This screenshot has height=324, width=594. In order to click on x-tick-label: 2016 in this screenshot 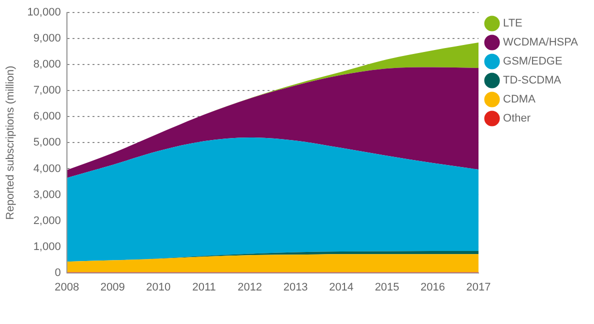, I will do `click(433, 287)`.